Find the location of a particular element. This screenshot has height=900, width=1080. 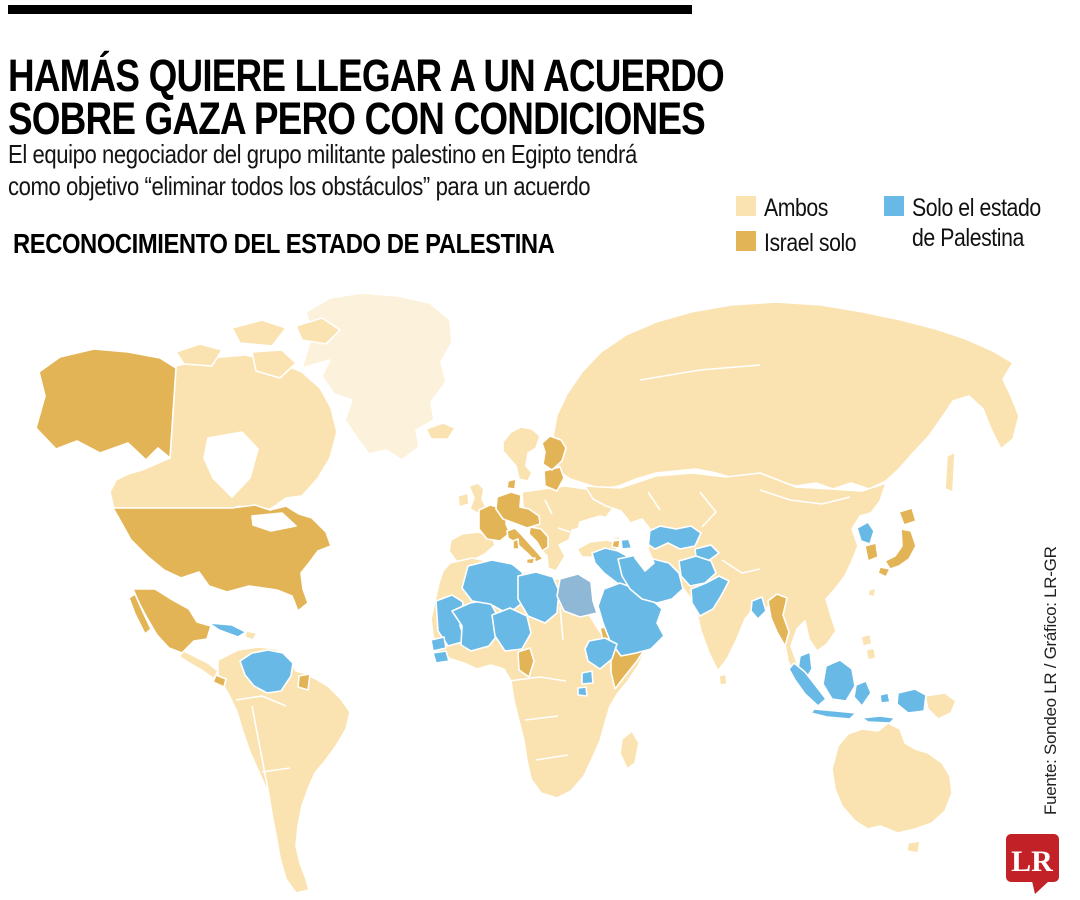

legend-item-israel-solo: Israel solo is located at coordinates (804, 243).